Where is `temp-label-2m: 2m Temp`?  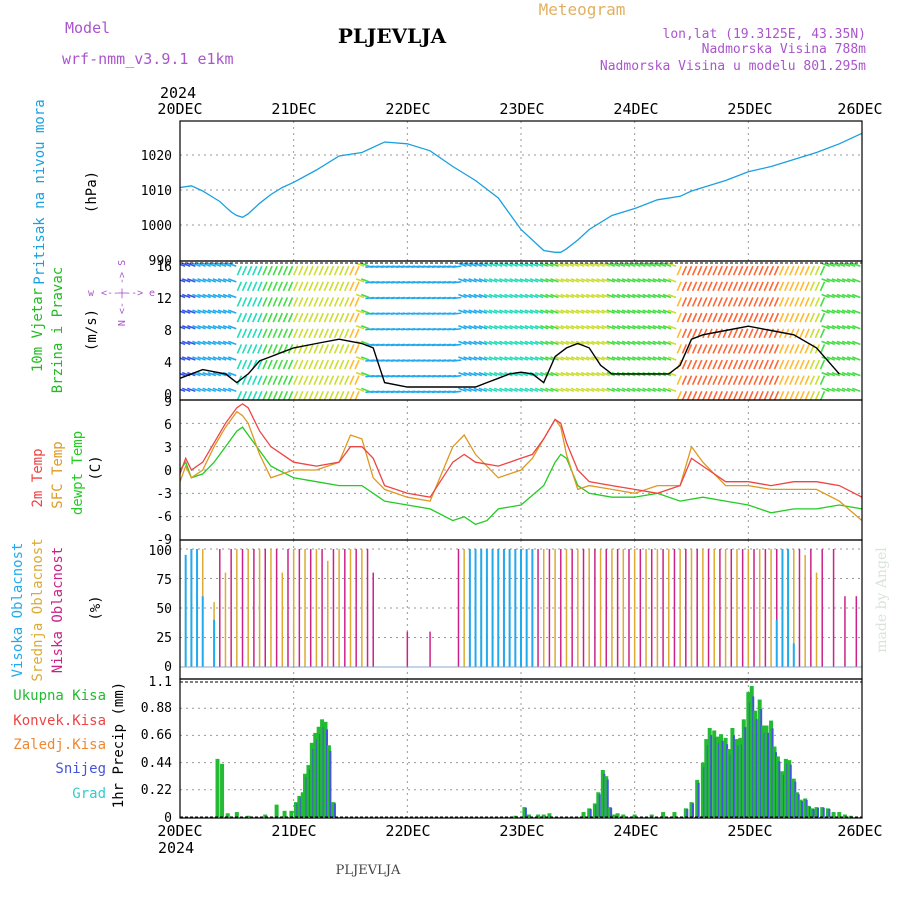 temp-label-2m: 2m Temp is located at coordinates (38, 477).